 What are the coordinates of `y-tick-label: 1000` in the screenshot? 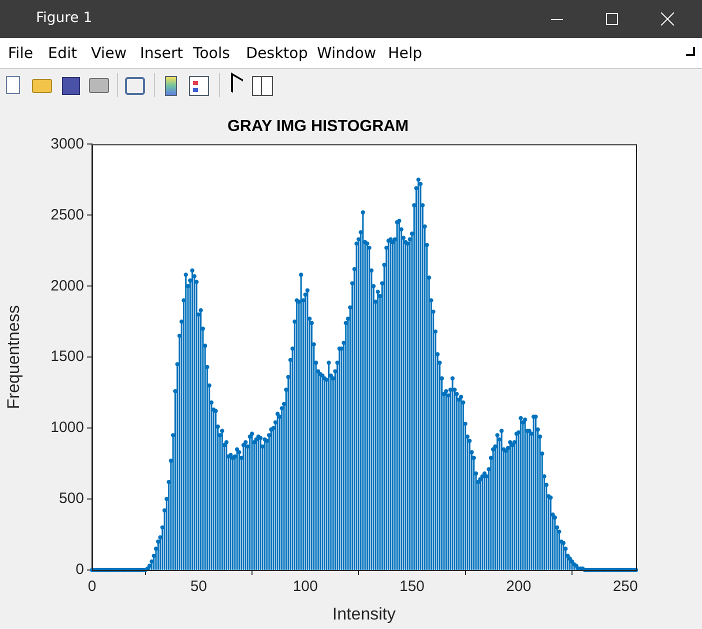 It's located at (67, 427).